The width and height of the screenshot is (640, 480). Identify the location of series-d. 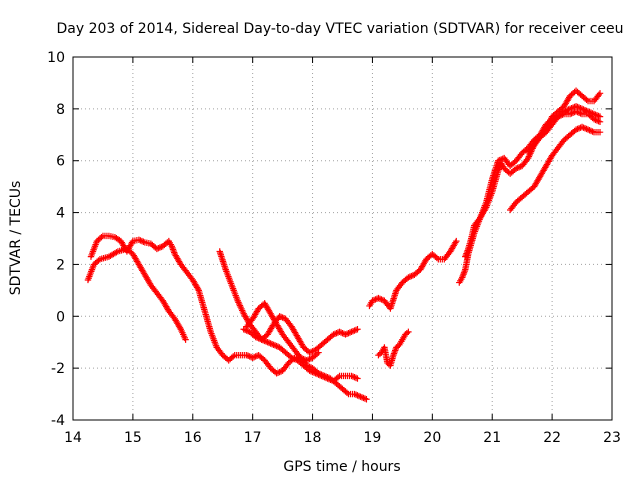
(306, 351).